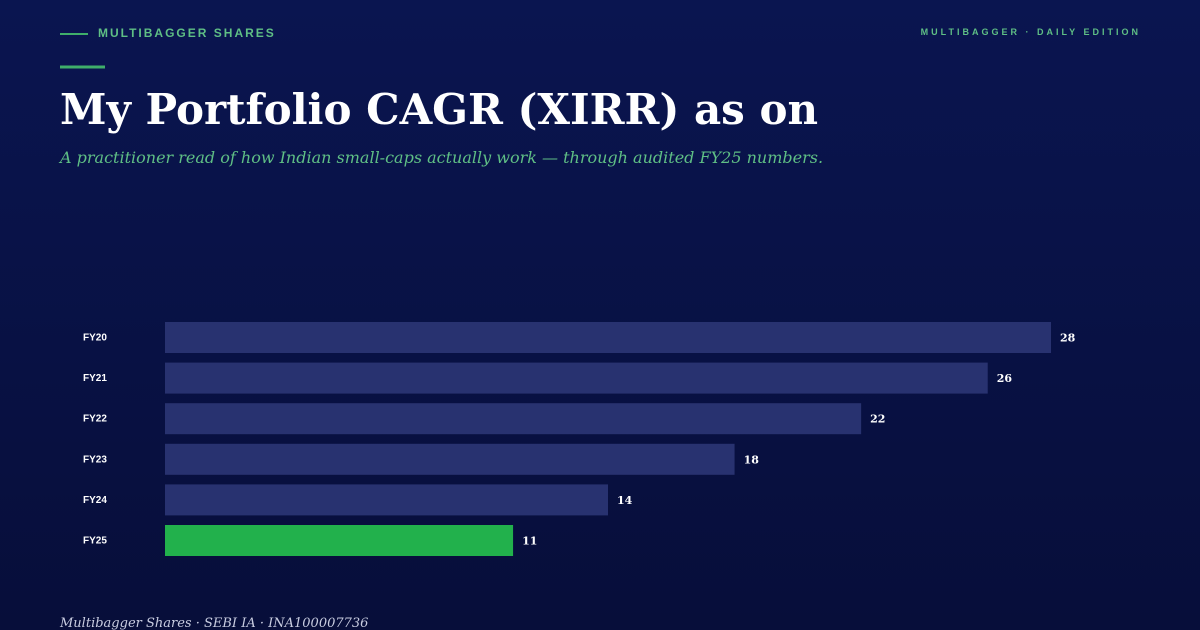 Image resolution: width=1200 pixels, height=630 pixels. Describe the element at coordinates (439, 109) in the screenshot. I see `chart-title: My Portfolio CAGR (XIRR) as on` at that location.